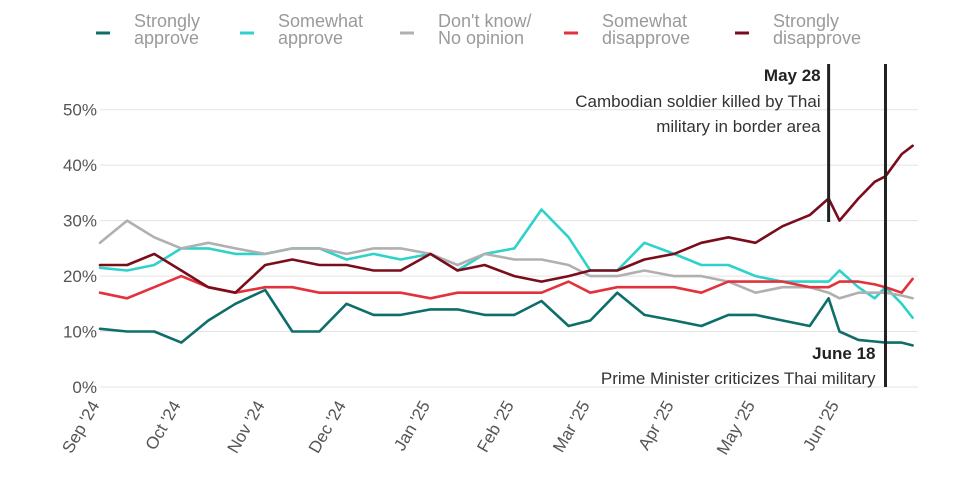 This screenshot has width=960, height=480. Describe the element at coordinates (80, 221) in the screenshot. I see `y-tick-label: 30%` at that location.